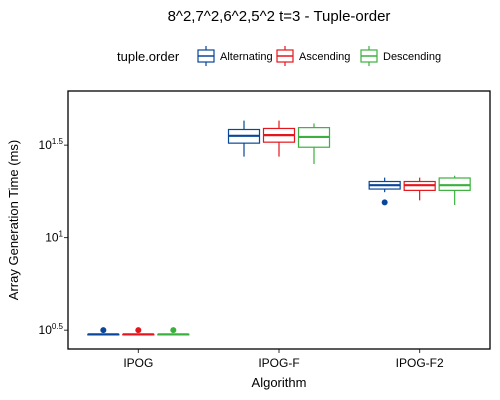 The image size is (500, 400). I want to click on box-ipog-f2-alternating, so click(384, 191).